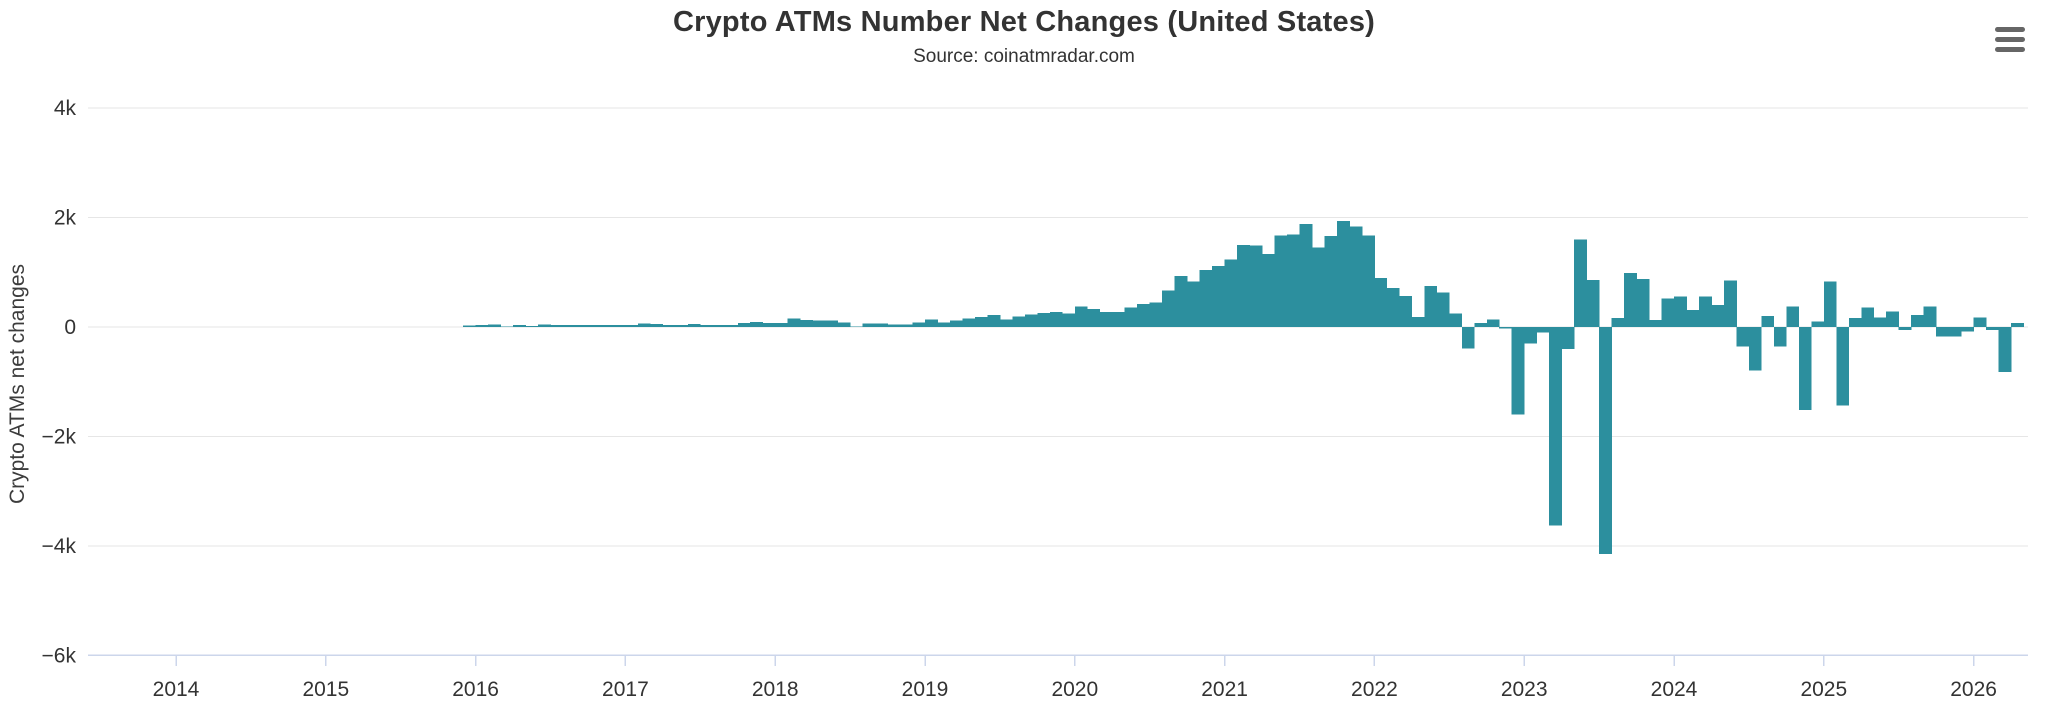  Describe the element at coordinates (2010, 36) in the screenshot. I see `export-menu-button` at that location.